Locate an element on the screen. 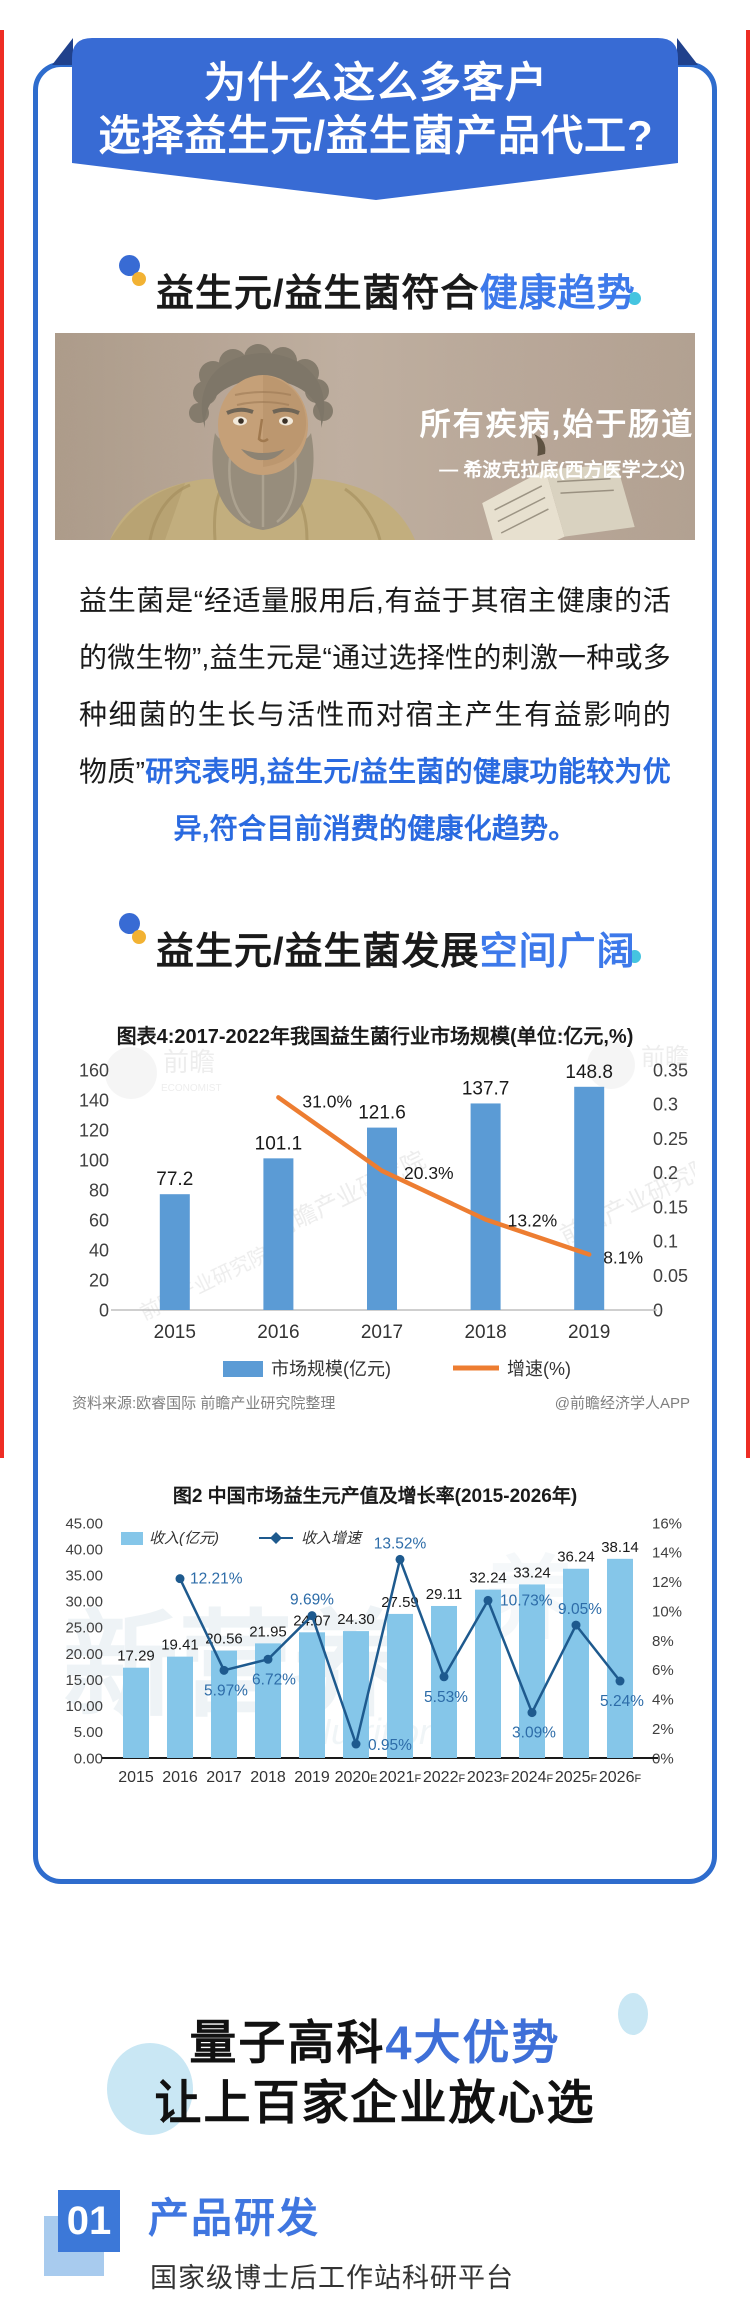 The width and height of the screenshot is (750, 2303). chart-source-left: 资料来源:欧睿国际 前瞻产业研究院整理 is located at coordinates (204, 1403).